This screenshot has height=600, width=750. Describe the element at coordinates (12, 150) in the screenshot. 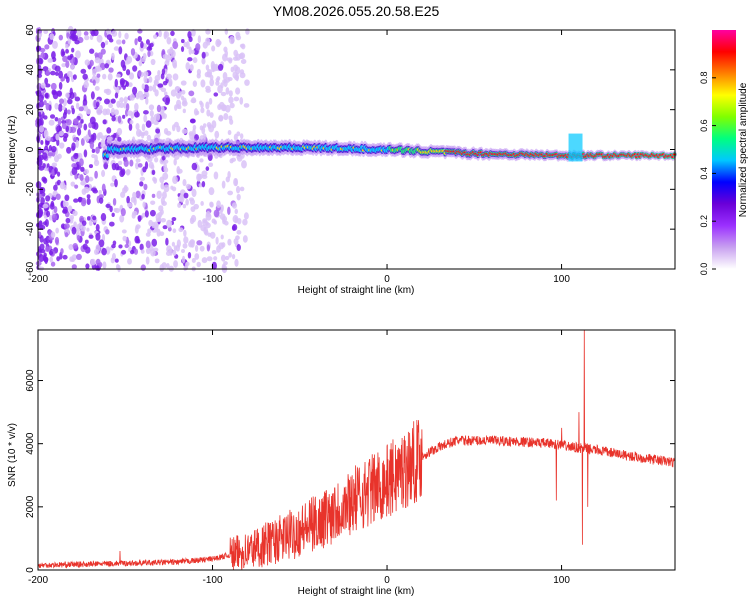

I see `spectrogram-y-label: Frequency (Hz)` at that location.